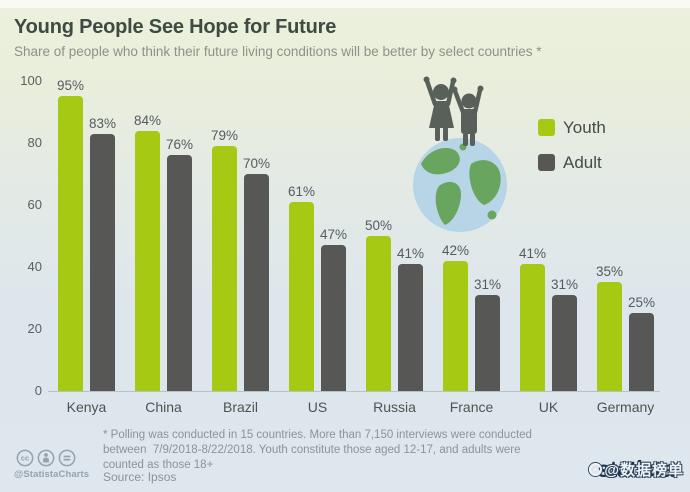  Describe the element at coordinates (410, 327) in the screenshot. I see `adult-bar-russia` at that location.